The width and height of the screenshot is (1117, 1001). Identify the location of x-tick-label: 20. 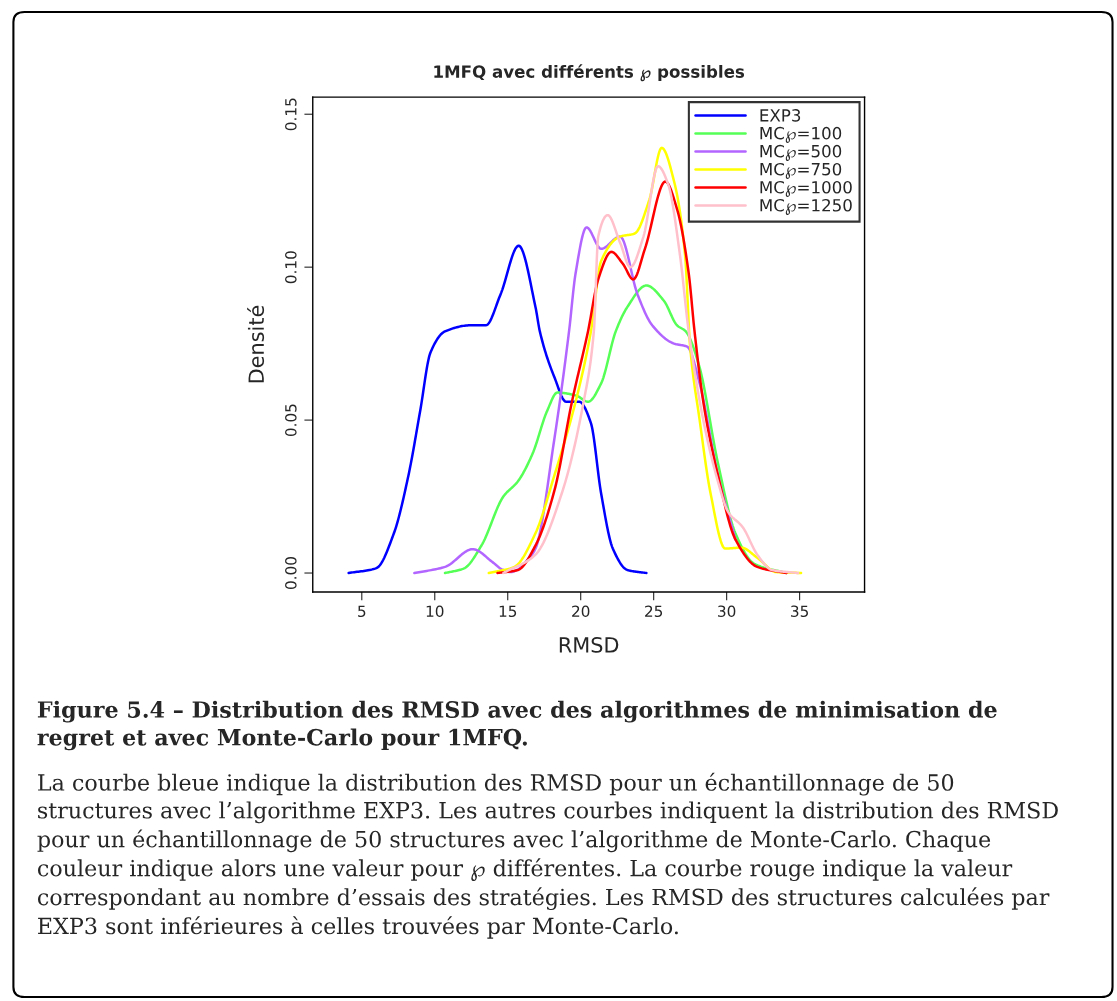
(581, 611).